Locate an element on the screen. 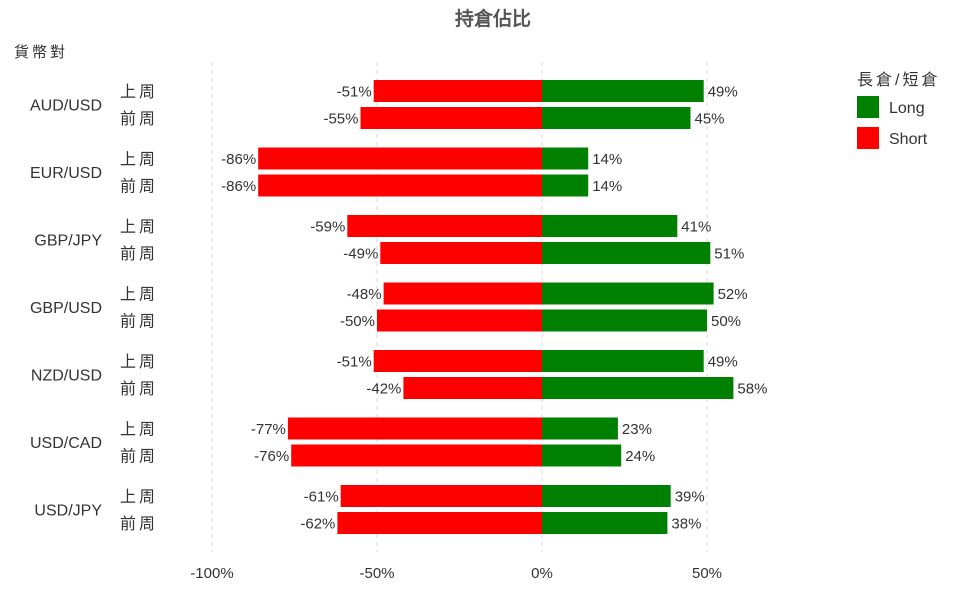 This screenshot has height=600, width=975. category-label: GBP/USD is located at coordinates (66, 308).